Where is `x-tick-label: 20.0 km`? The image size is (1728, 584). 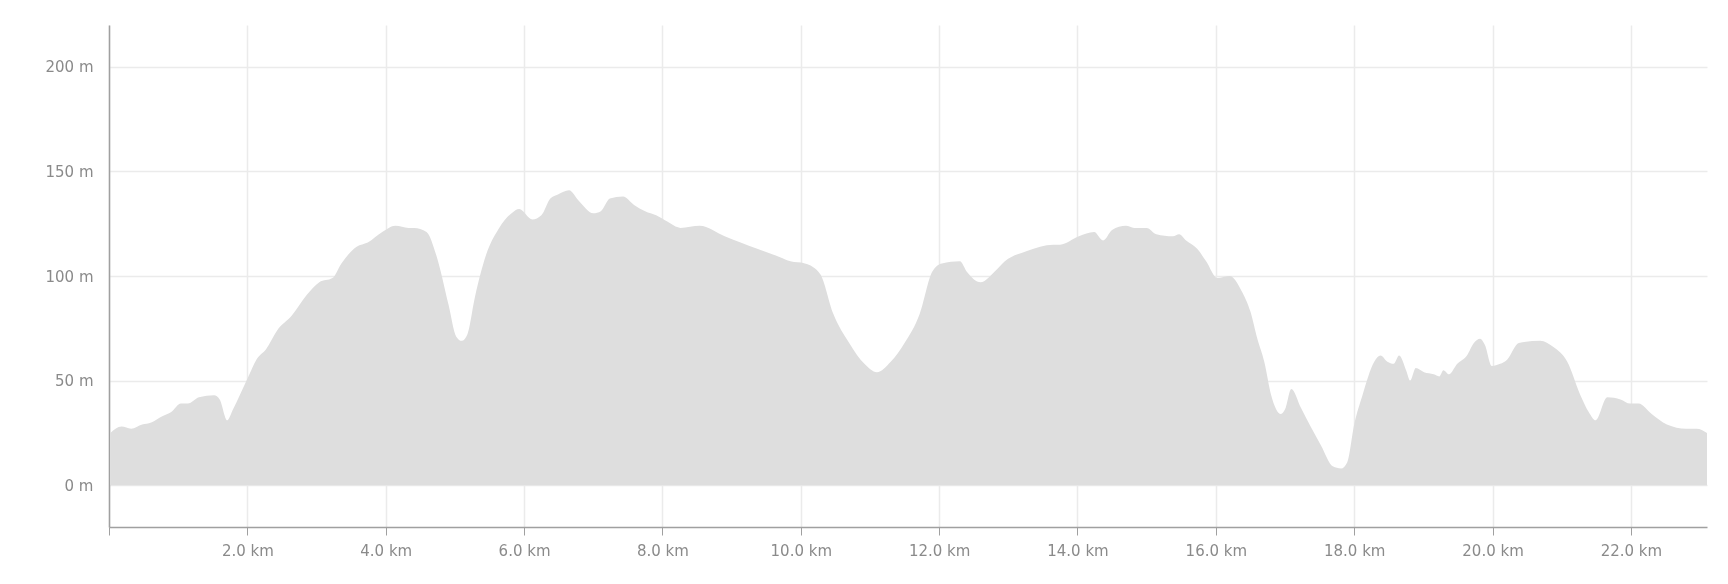
x-tick-label: 20.0 km is located at coordinates (1493, 550).